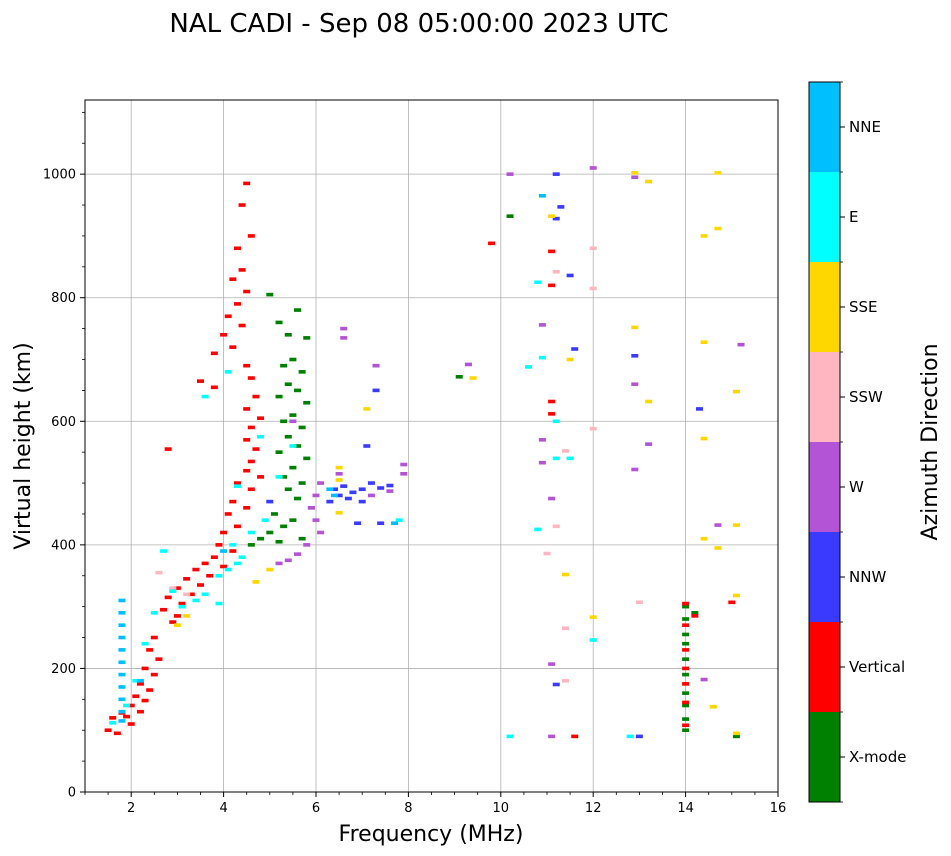  I want to click on chart-title: NAL CADI - Sep 08 05:00:00 2023 UTC, so click(418, 24).